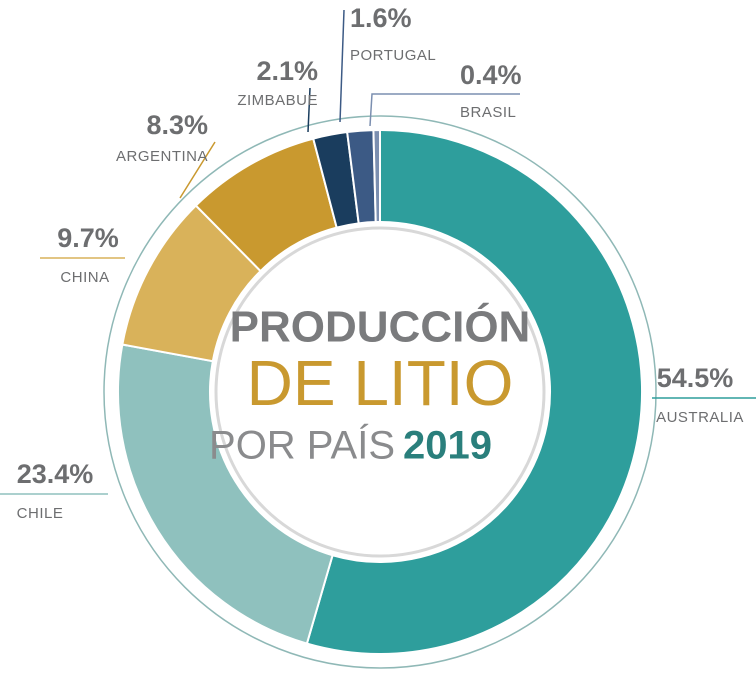 Image resolution: width=756 pixels, height=674 pixels. I want to click on value-label: 1.6%, so click(381, 18).